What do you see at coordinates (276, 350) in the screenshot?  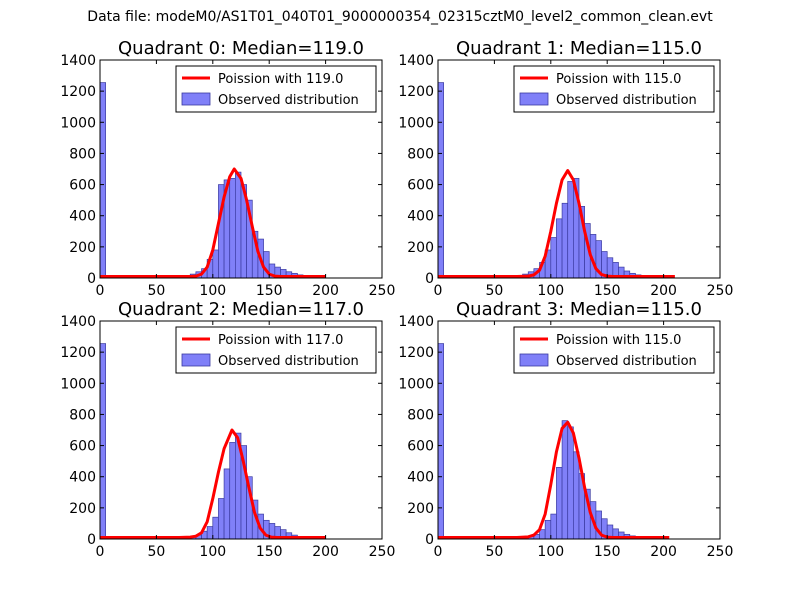 I see `legend: Poission with 117.0 Observed distribution` at bounding box center [276, 350].